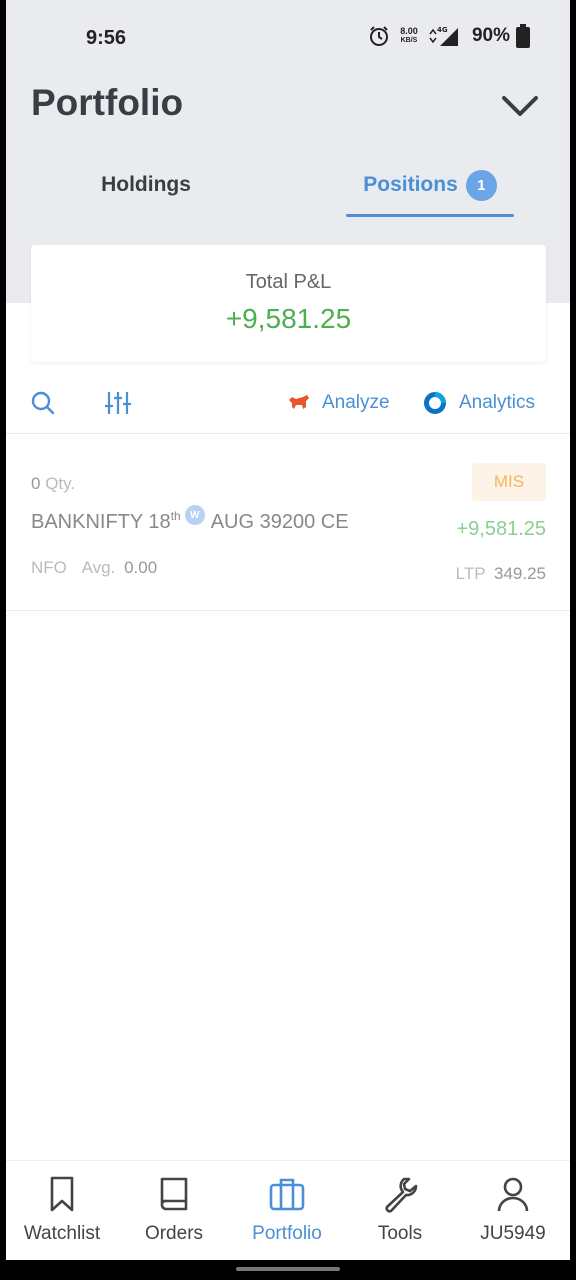 This screenshot has height=1280, width=576. Describe the element at coordinates (288, 38) in the screenshot. I see `status-bar: 9:56 8.00 KB/S 4G 90%` at that location.